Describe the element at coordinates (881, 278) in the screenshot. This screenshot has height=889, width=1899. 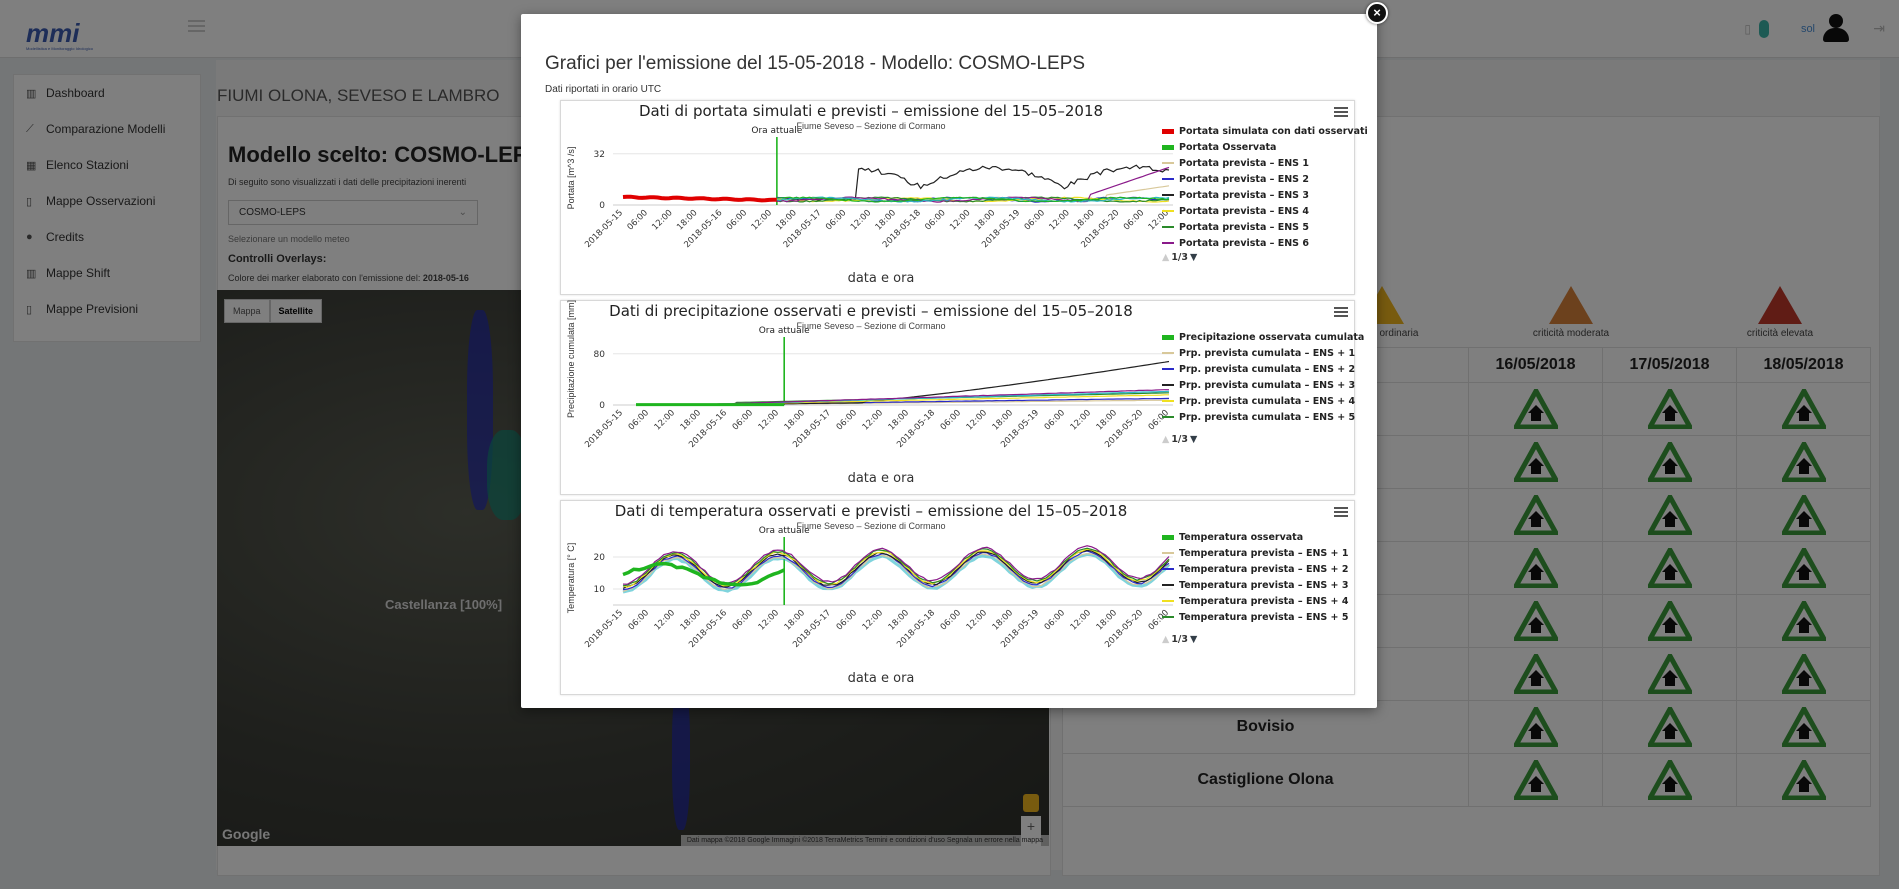
I see `chart-x-axis-label: data e ora` at that location.